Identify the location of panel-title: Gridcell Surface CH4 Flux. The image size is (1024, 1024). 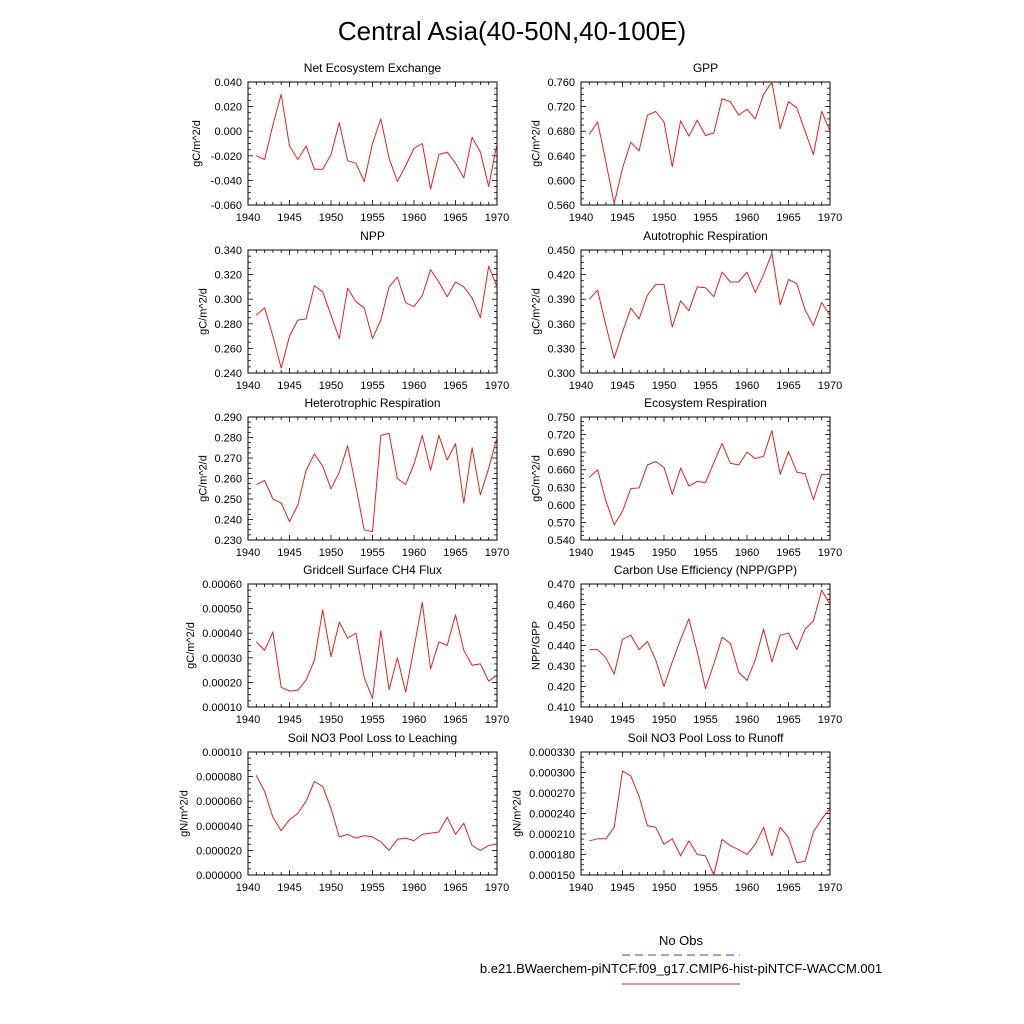
(372, 570).